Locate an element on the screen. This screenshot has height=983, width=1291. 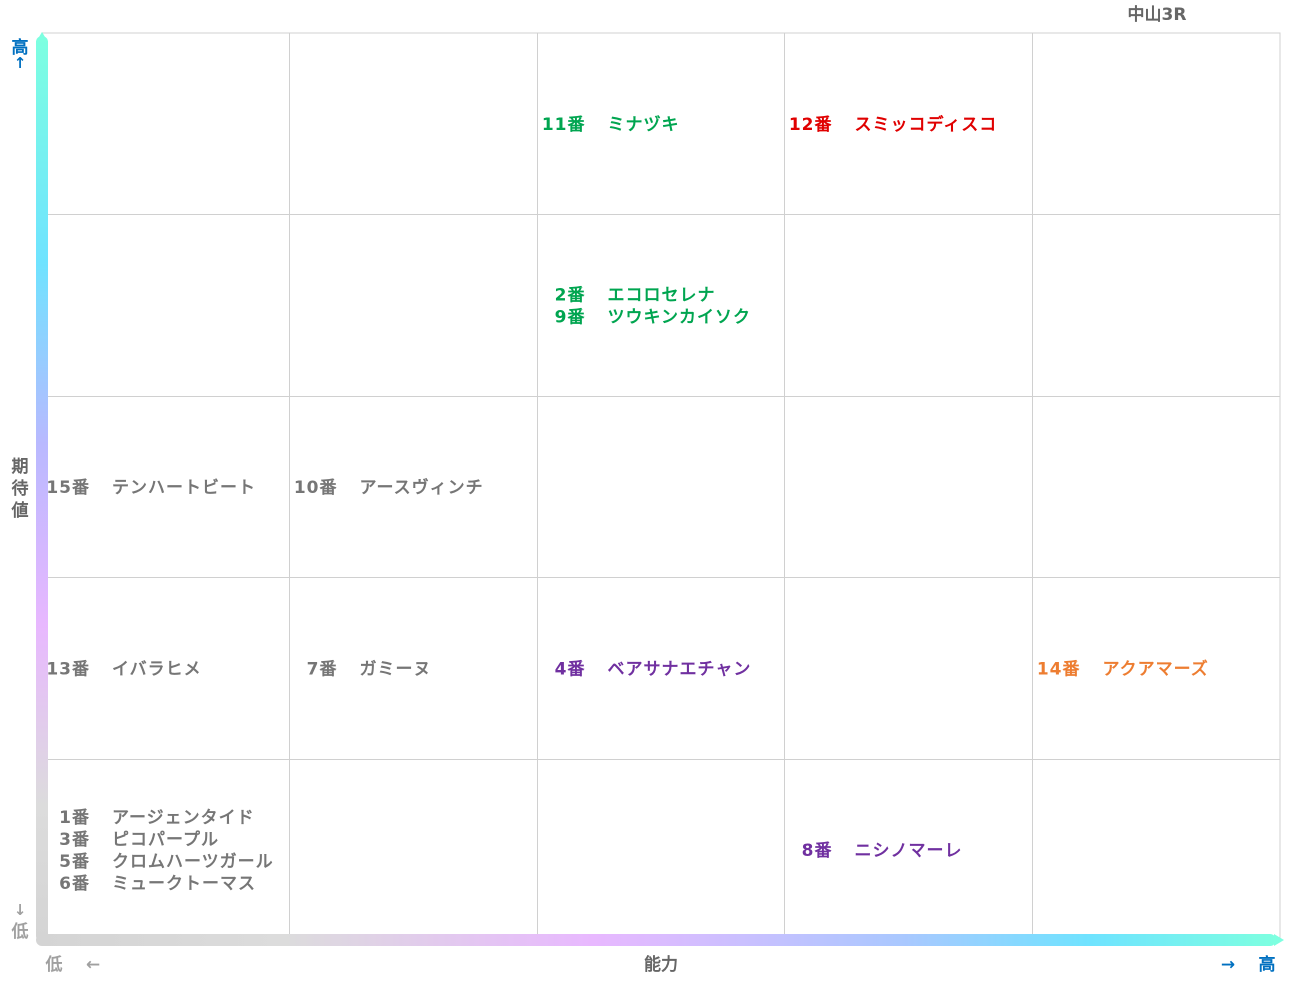
entry-name: ベアサナエチャン is located at coordinates (680, 670).